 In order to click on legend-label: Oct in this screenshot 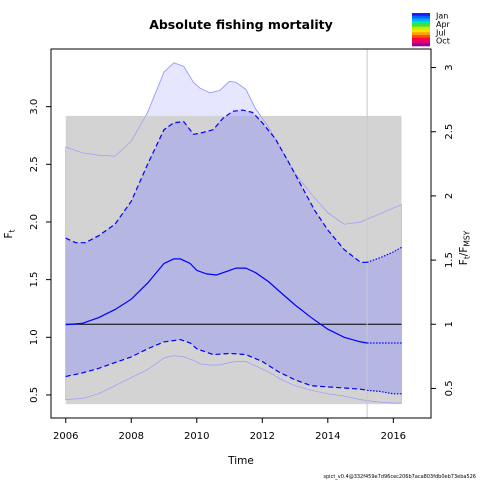, I will do `click(443, 41)`.